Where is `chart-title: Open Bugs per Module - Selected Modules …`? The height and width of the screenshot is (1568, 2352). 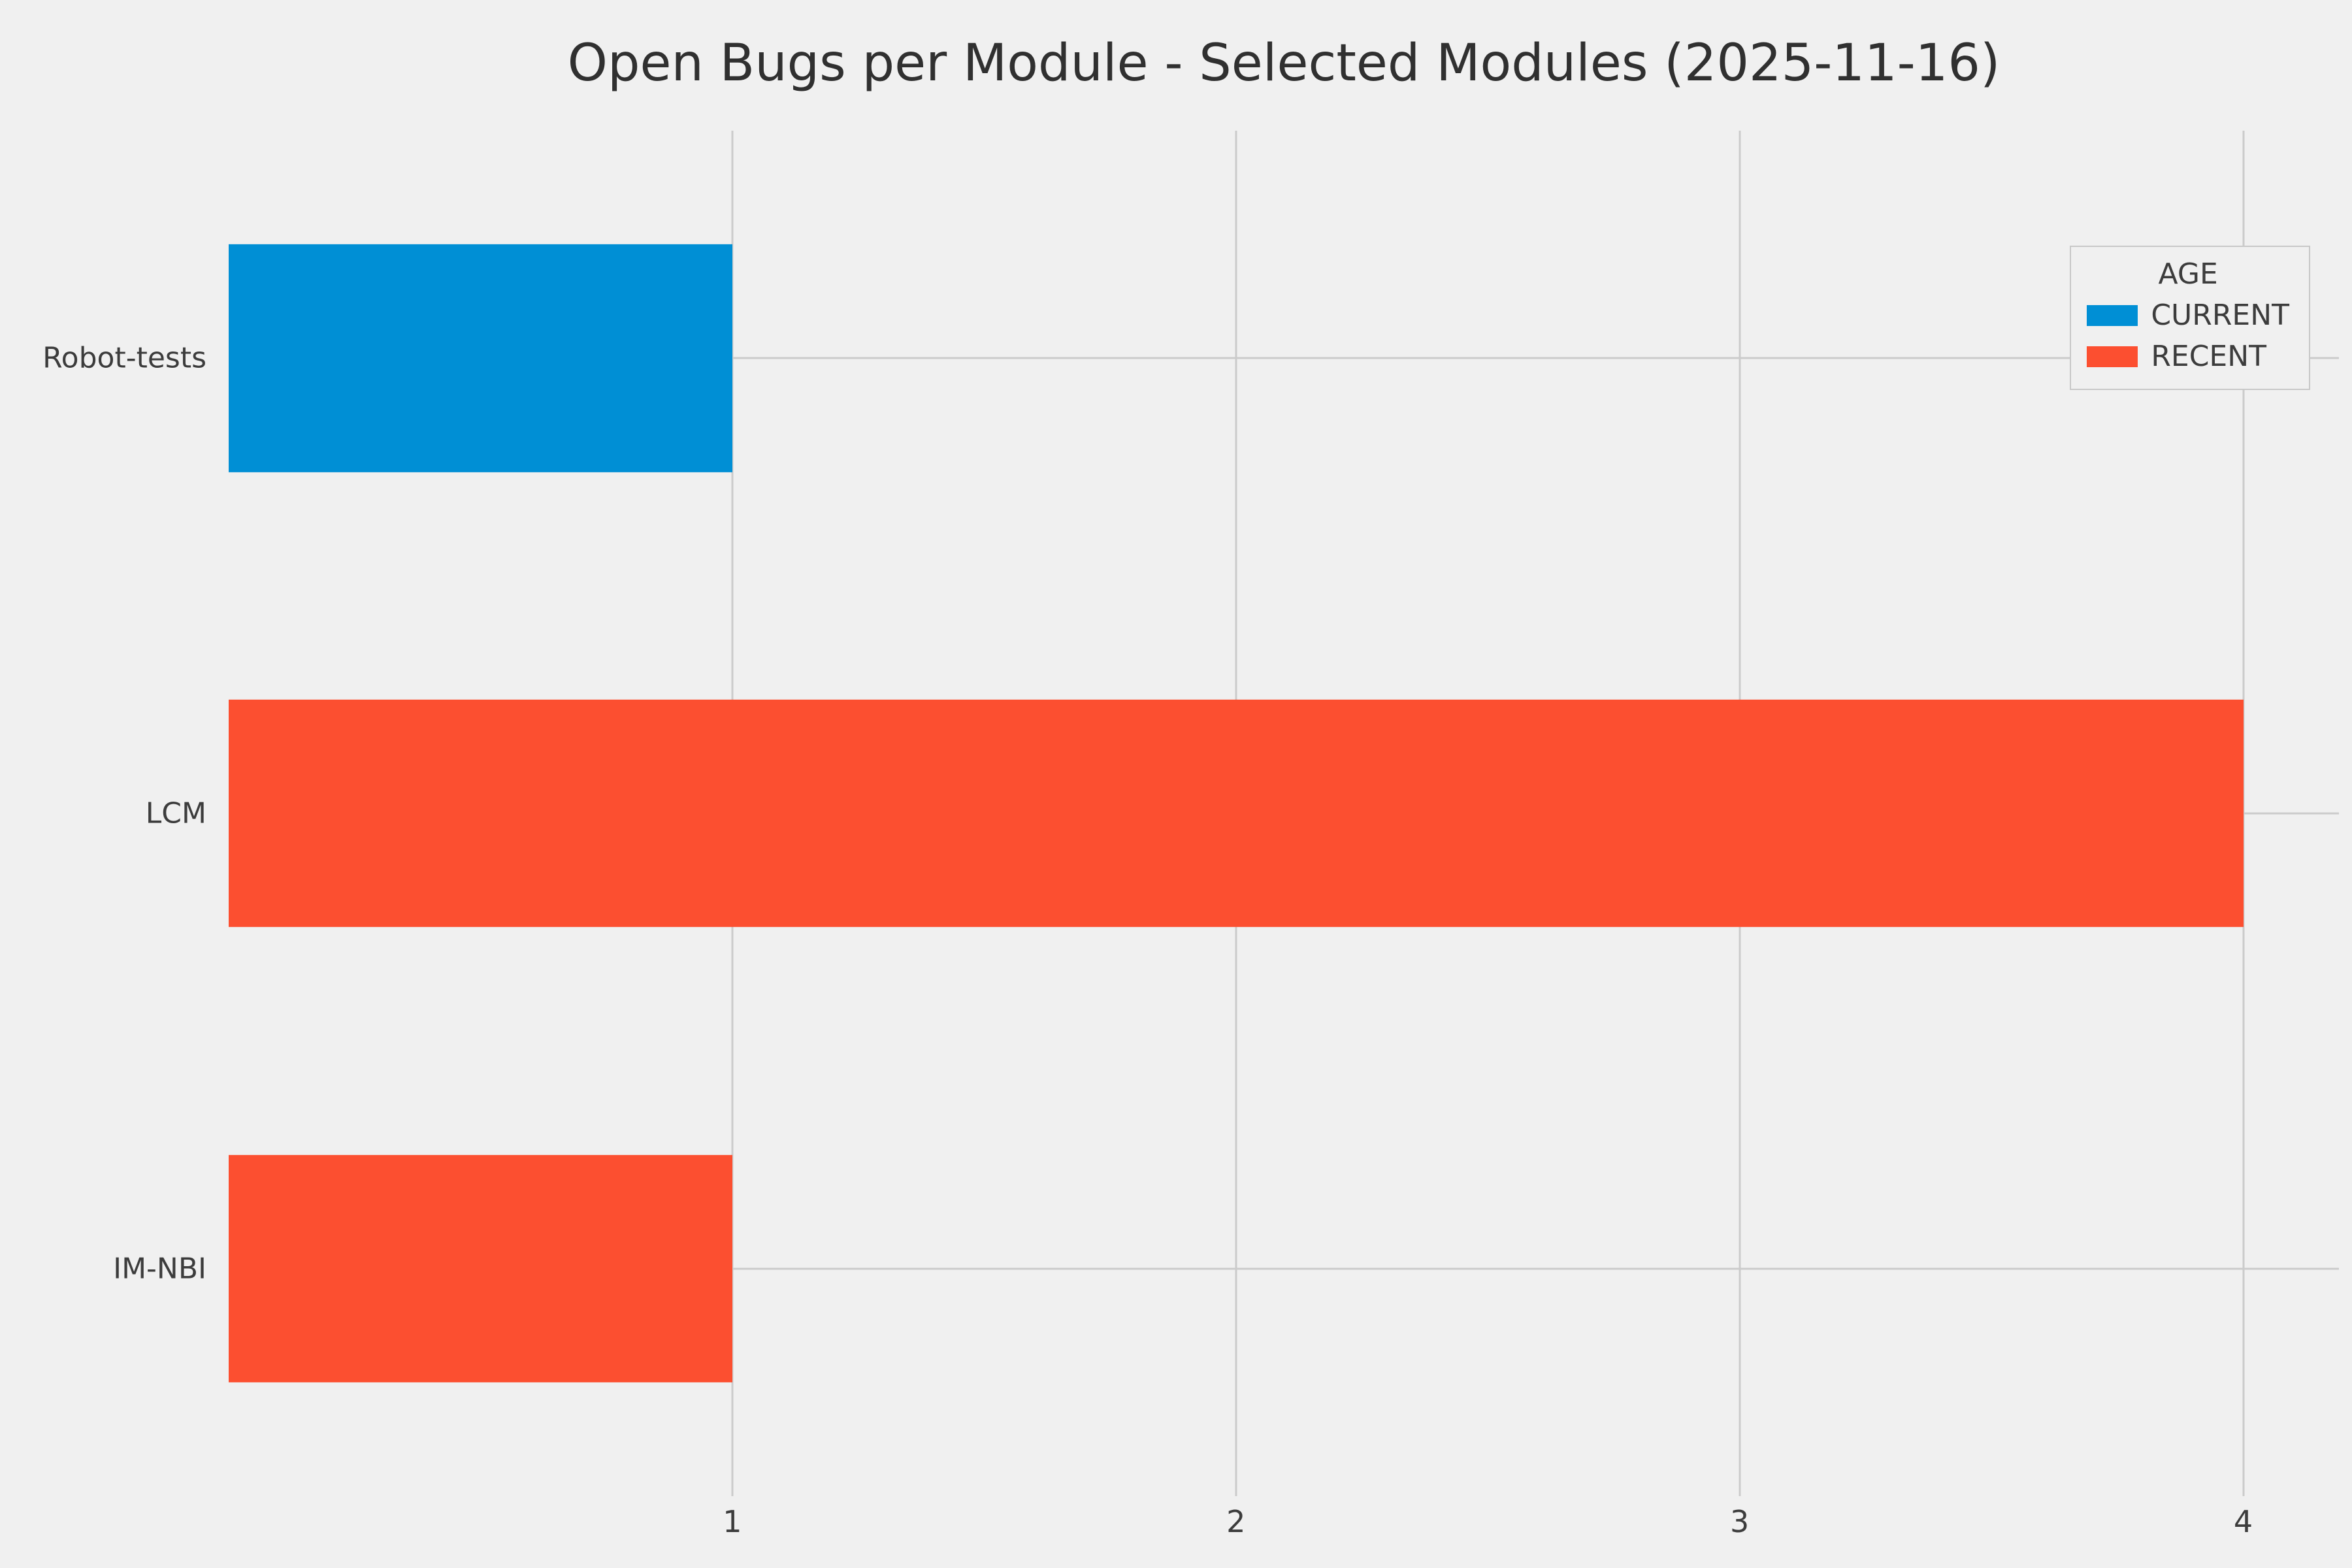
chart-title: Open Bugs per Module - Selected Modules … is located at coordinates (1284, 63).